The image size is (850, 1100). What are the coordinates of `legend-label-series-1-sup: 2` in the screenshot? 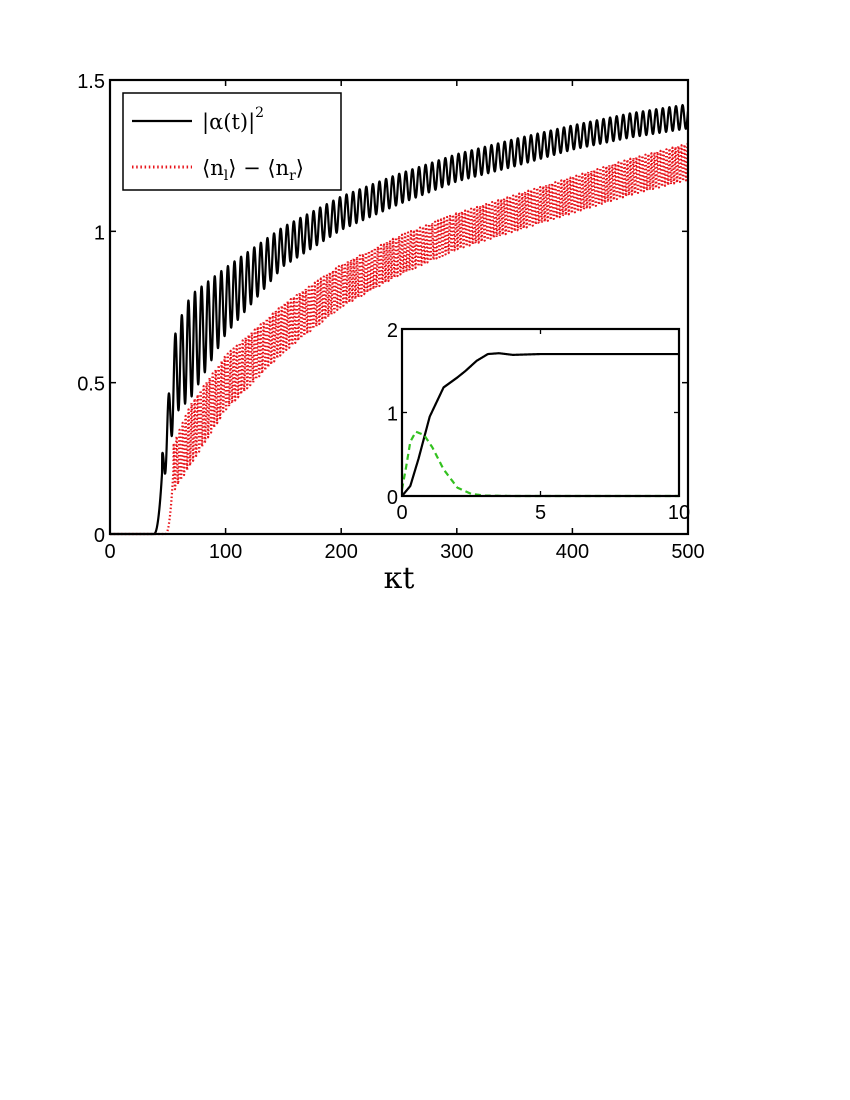 It's located at (259, 113).